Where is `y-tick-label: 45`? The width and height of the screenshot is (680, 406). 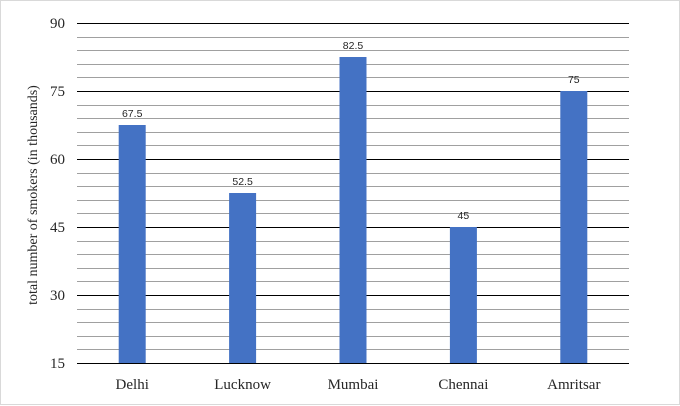 y-tick-label: 45 is located at coordinates (57, 228).